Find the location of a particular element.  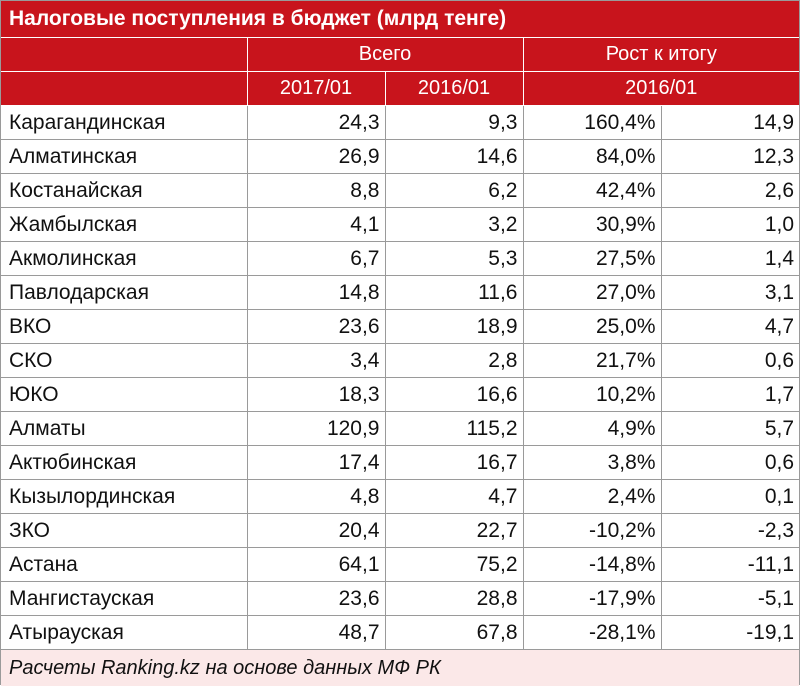

value-2017-cell: 4,8 is located at coordinates (316, 497).